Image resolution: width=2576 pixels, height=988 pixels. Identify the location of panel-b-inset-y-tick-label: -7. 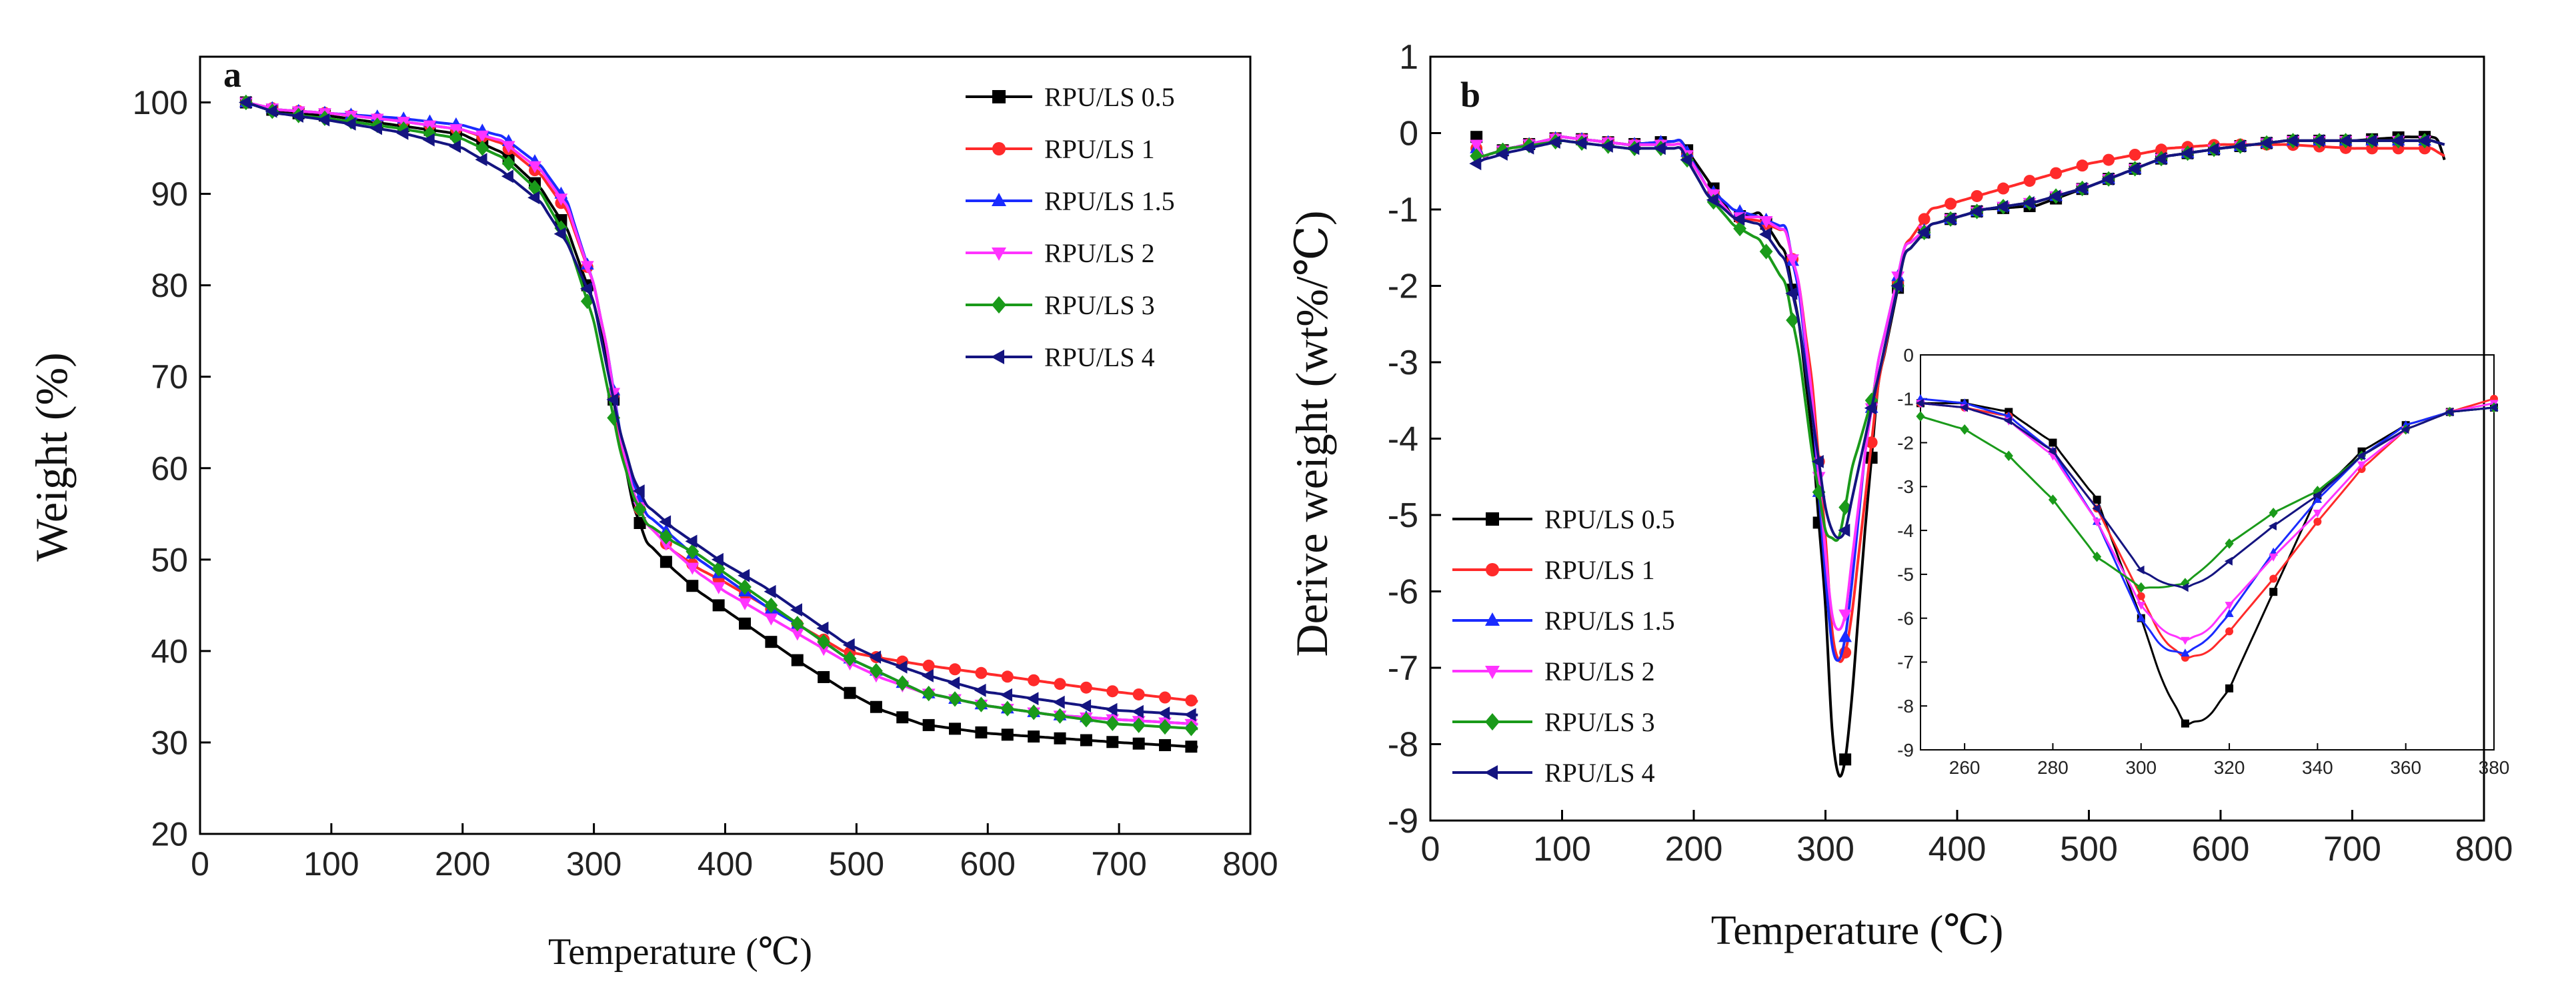
(1905, 662).